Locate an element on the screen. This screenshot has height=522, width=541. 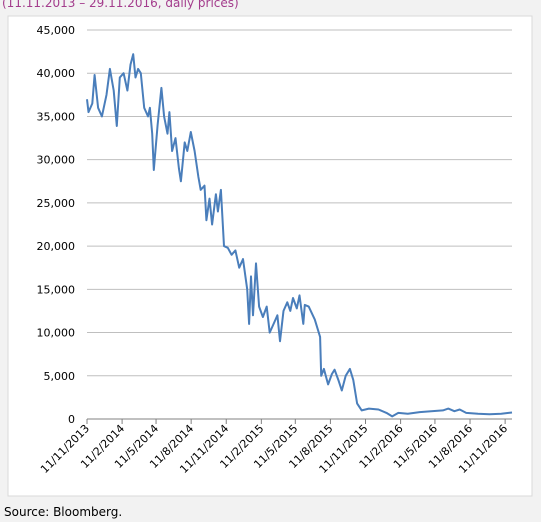
subtitle: (11.11.2013 – 29.11.2016, daily prices) is located at coordinates (120, 5).